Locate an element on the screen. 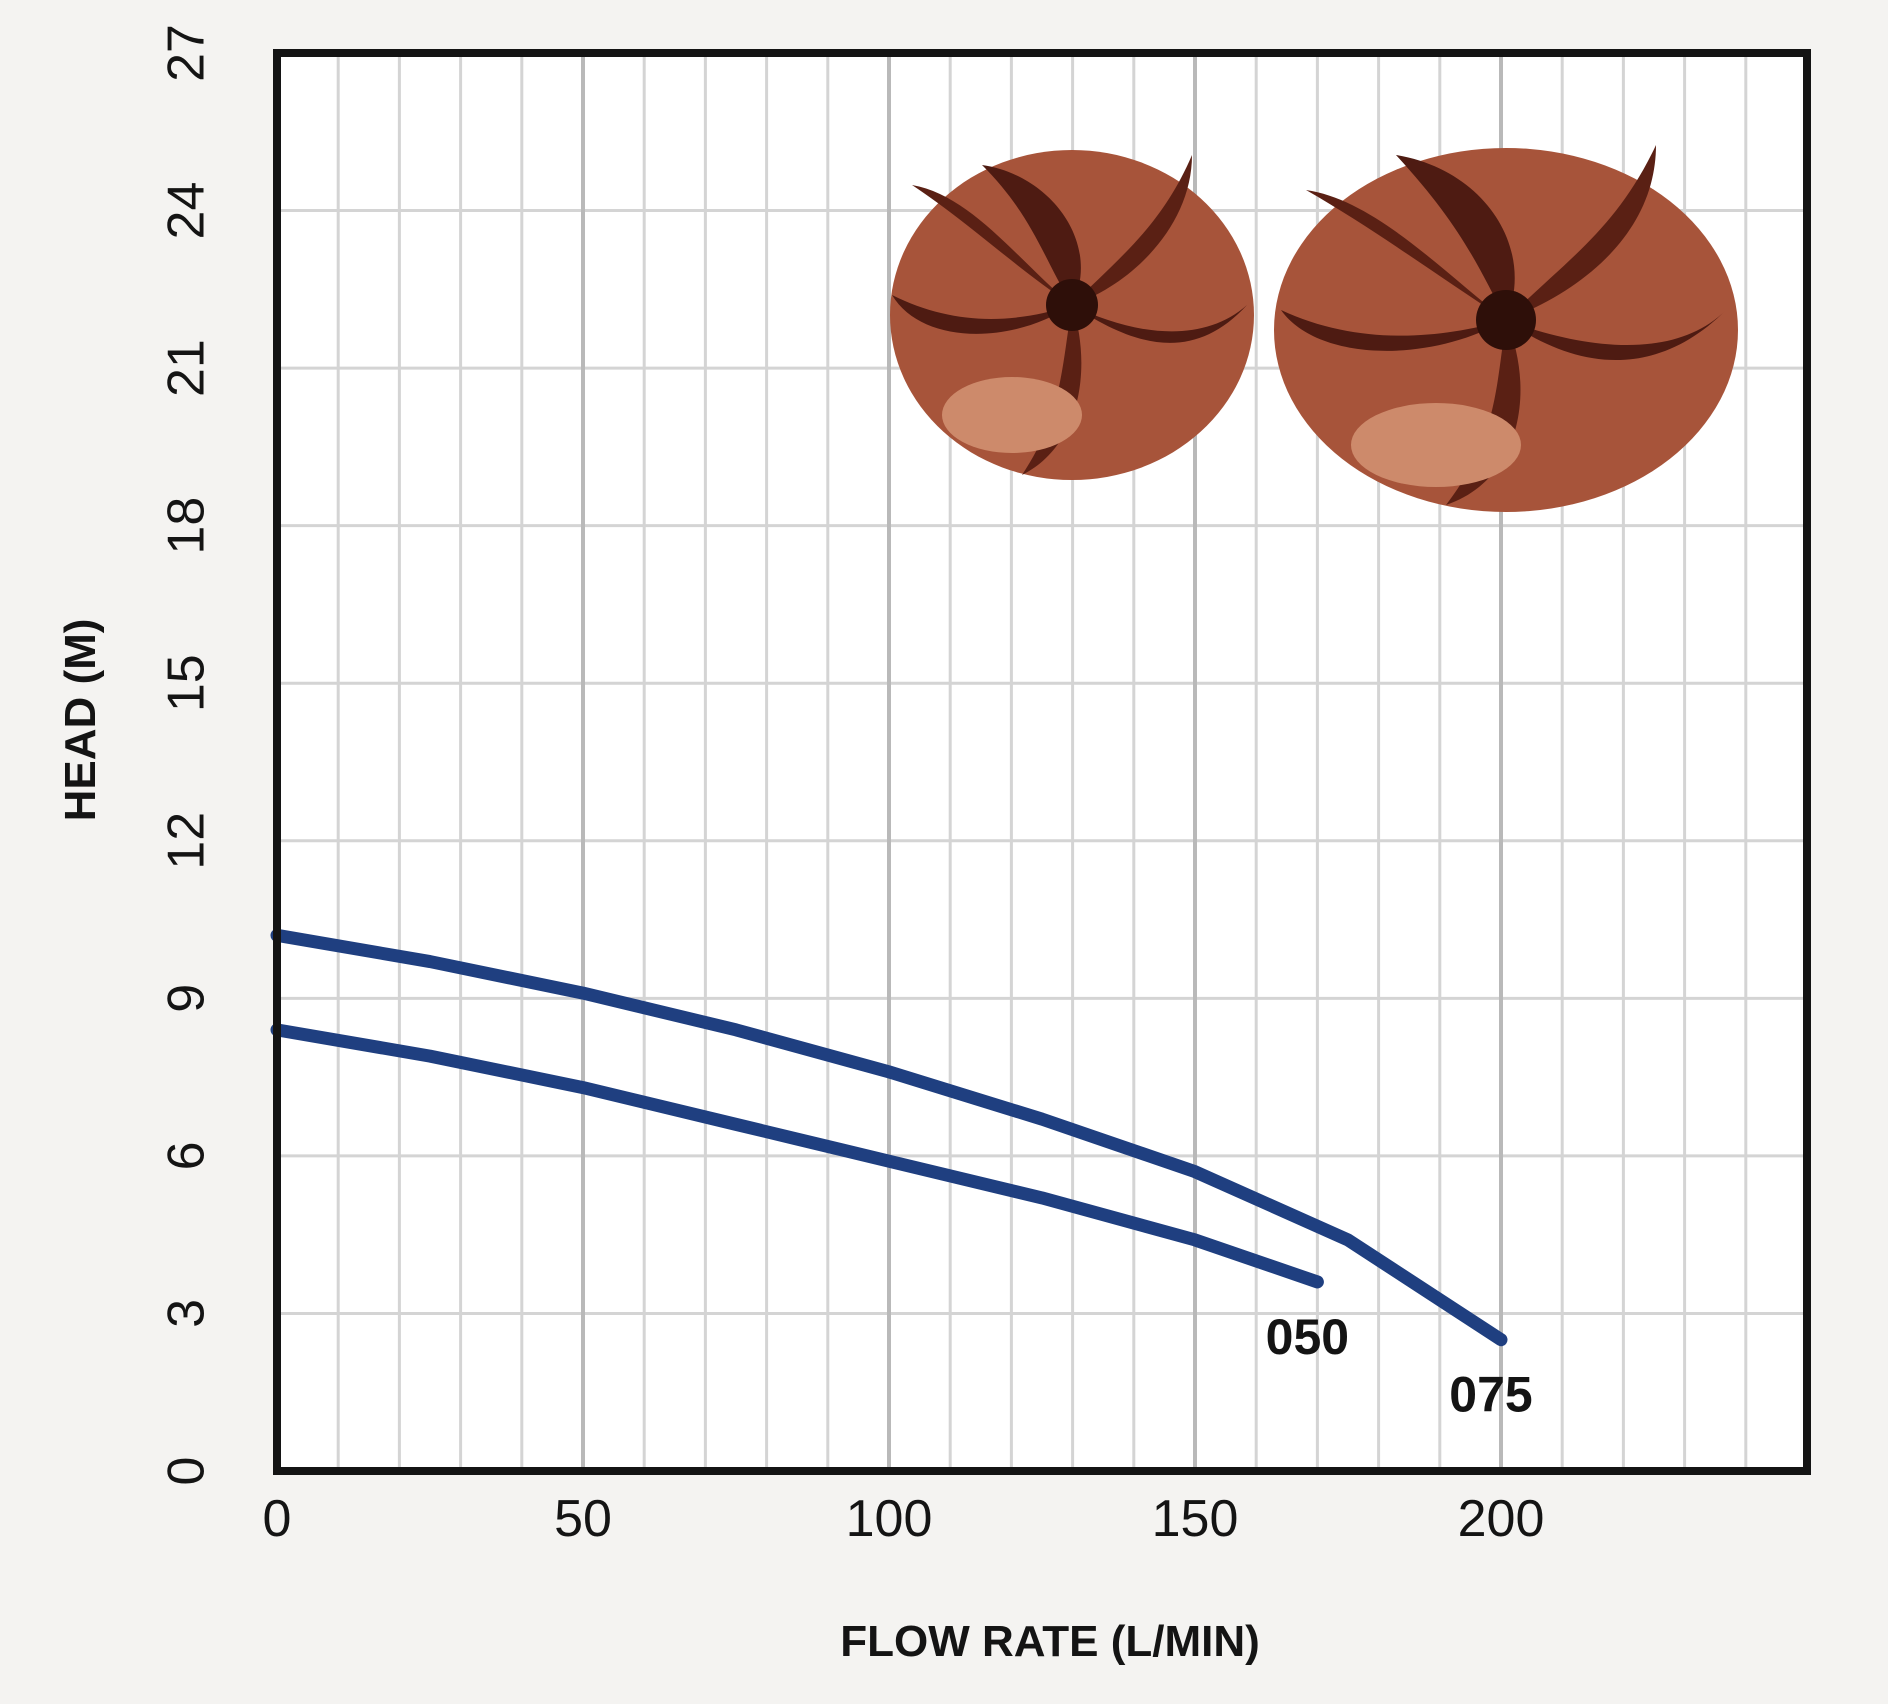 The width and height of the screenshot is (1888, 1704). series-label-050: 050 is located at coordinates (1307, 1337).